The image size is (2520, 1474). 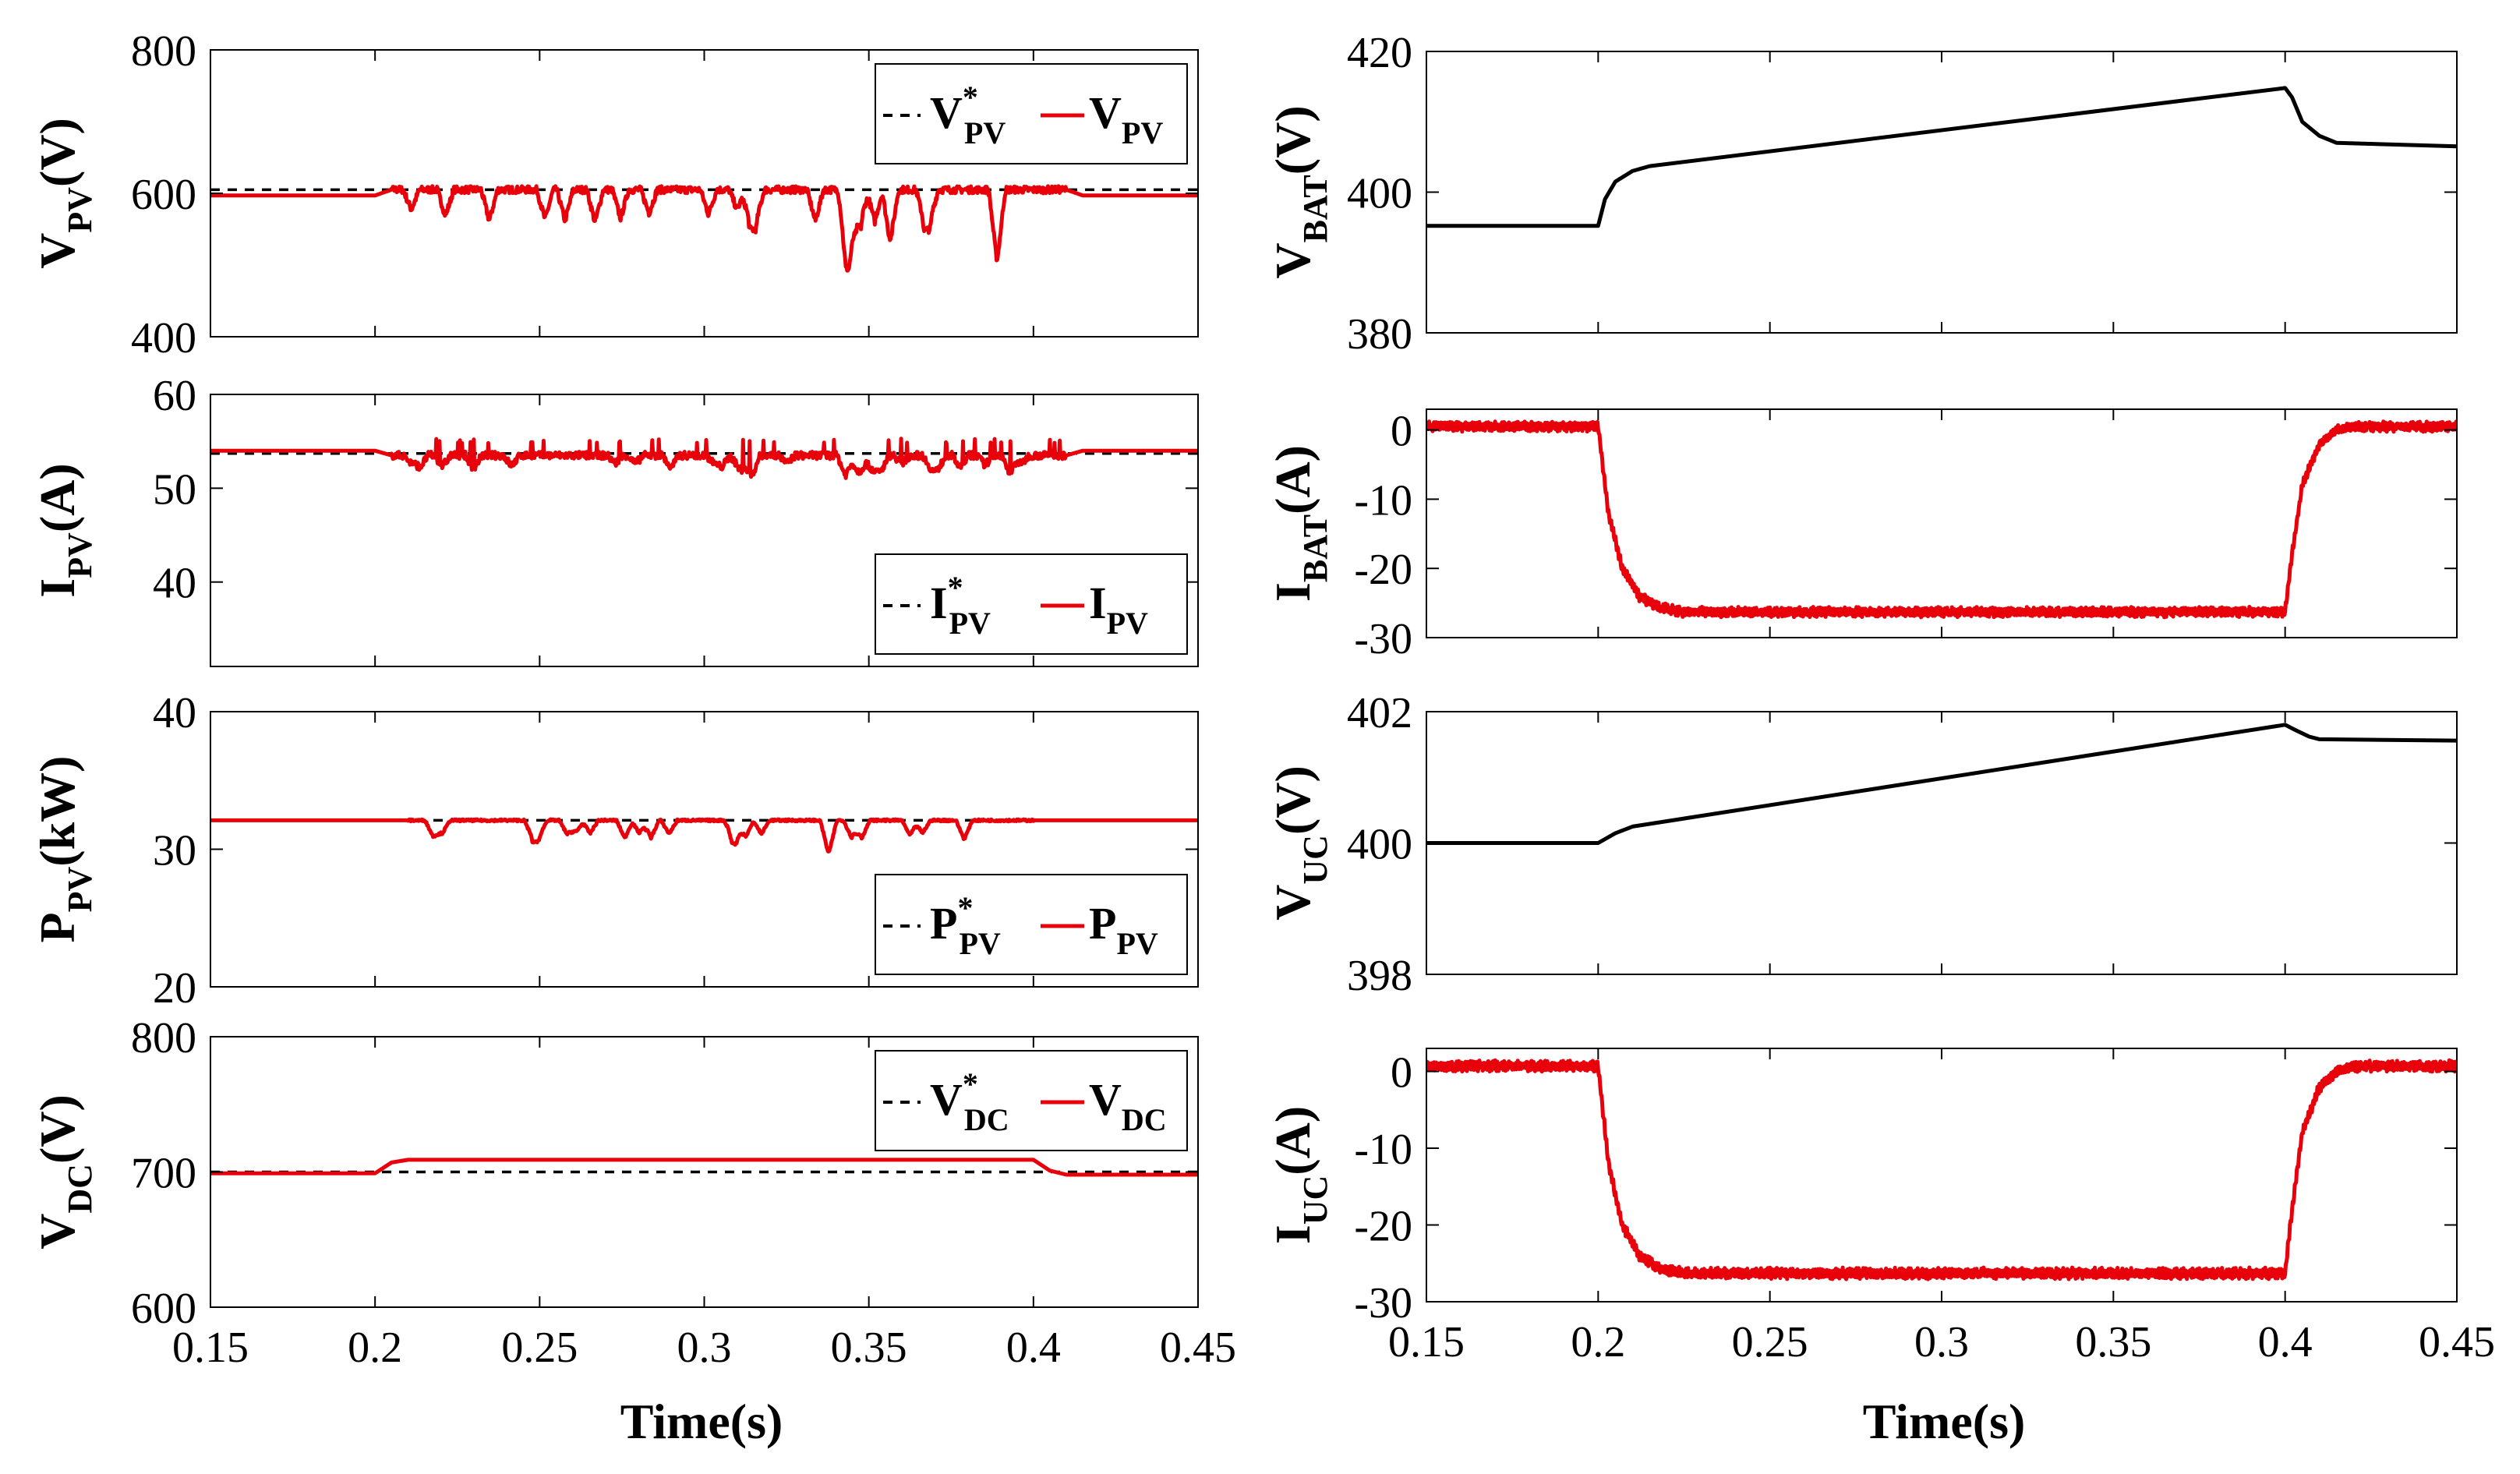 I want to click on y-axis-label-text: IBAT(A), so click(x=1300, y=523).